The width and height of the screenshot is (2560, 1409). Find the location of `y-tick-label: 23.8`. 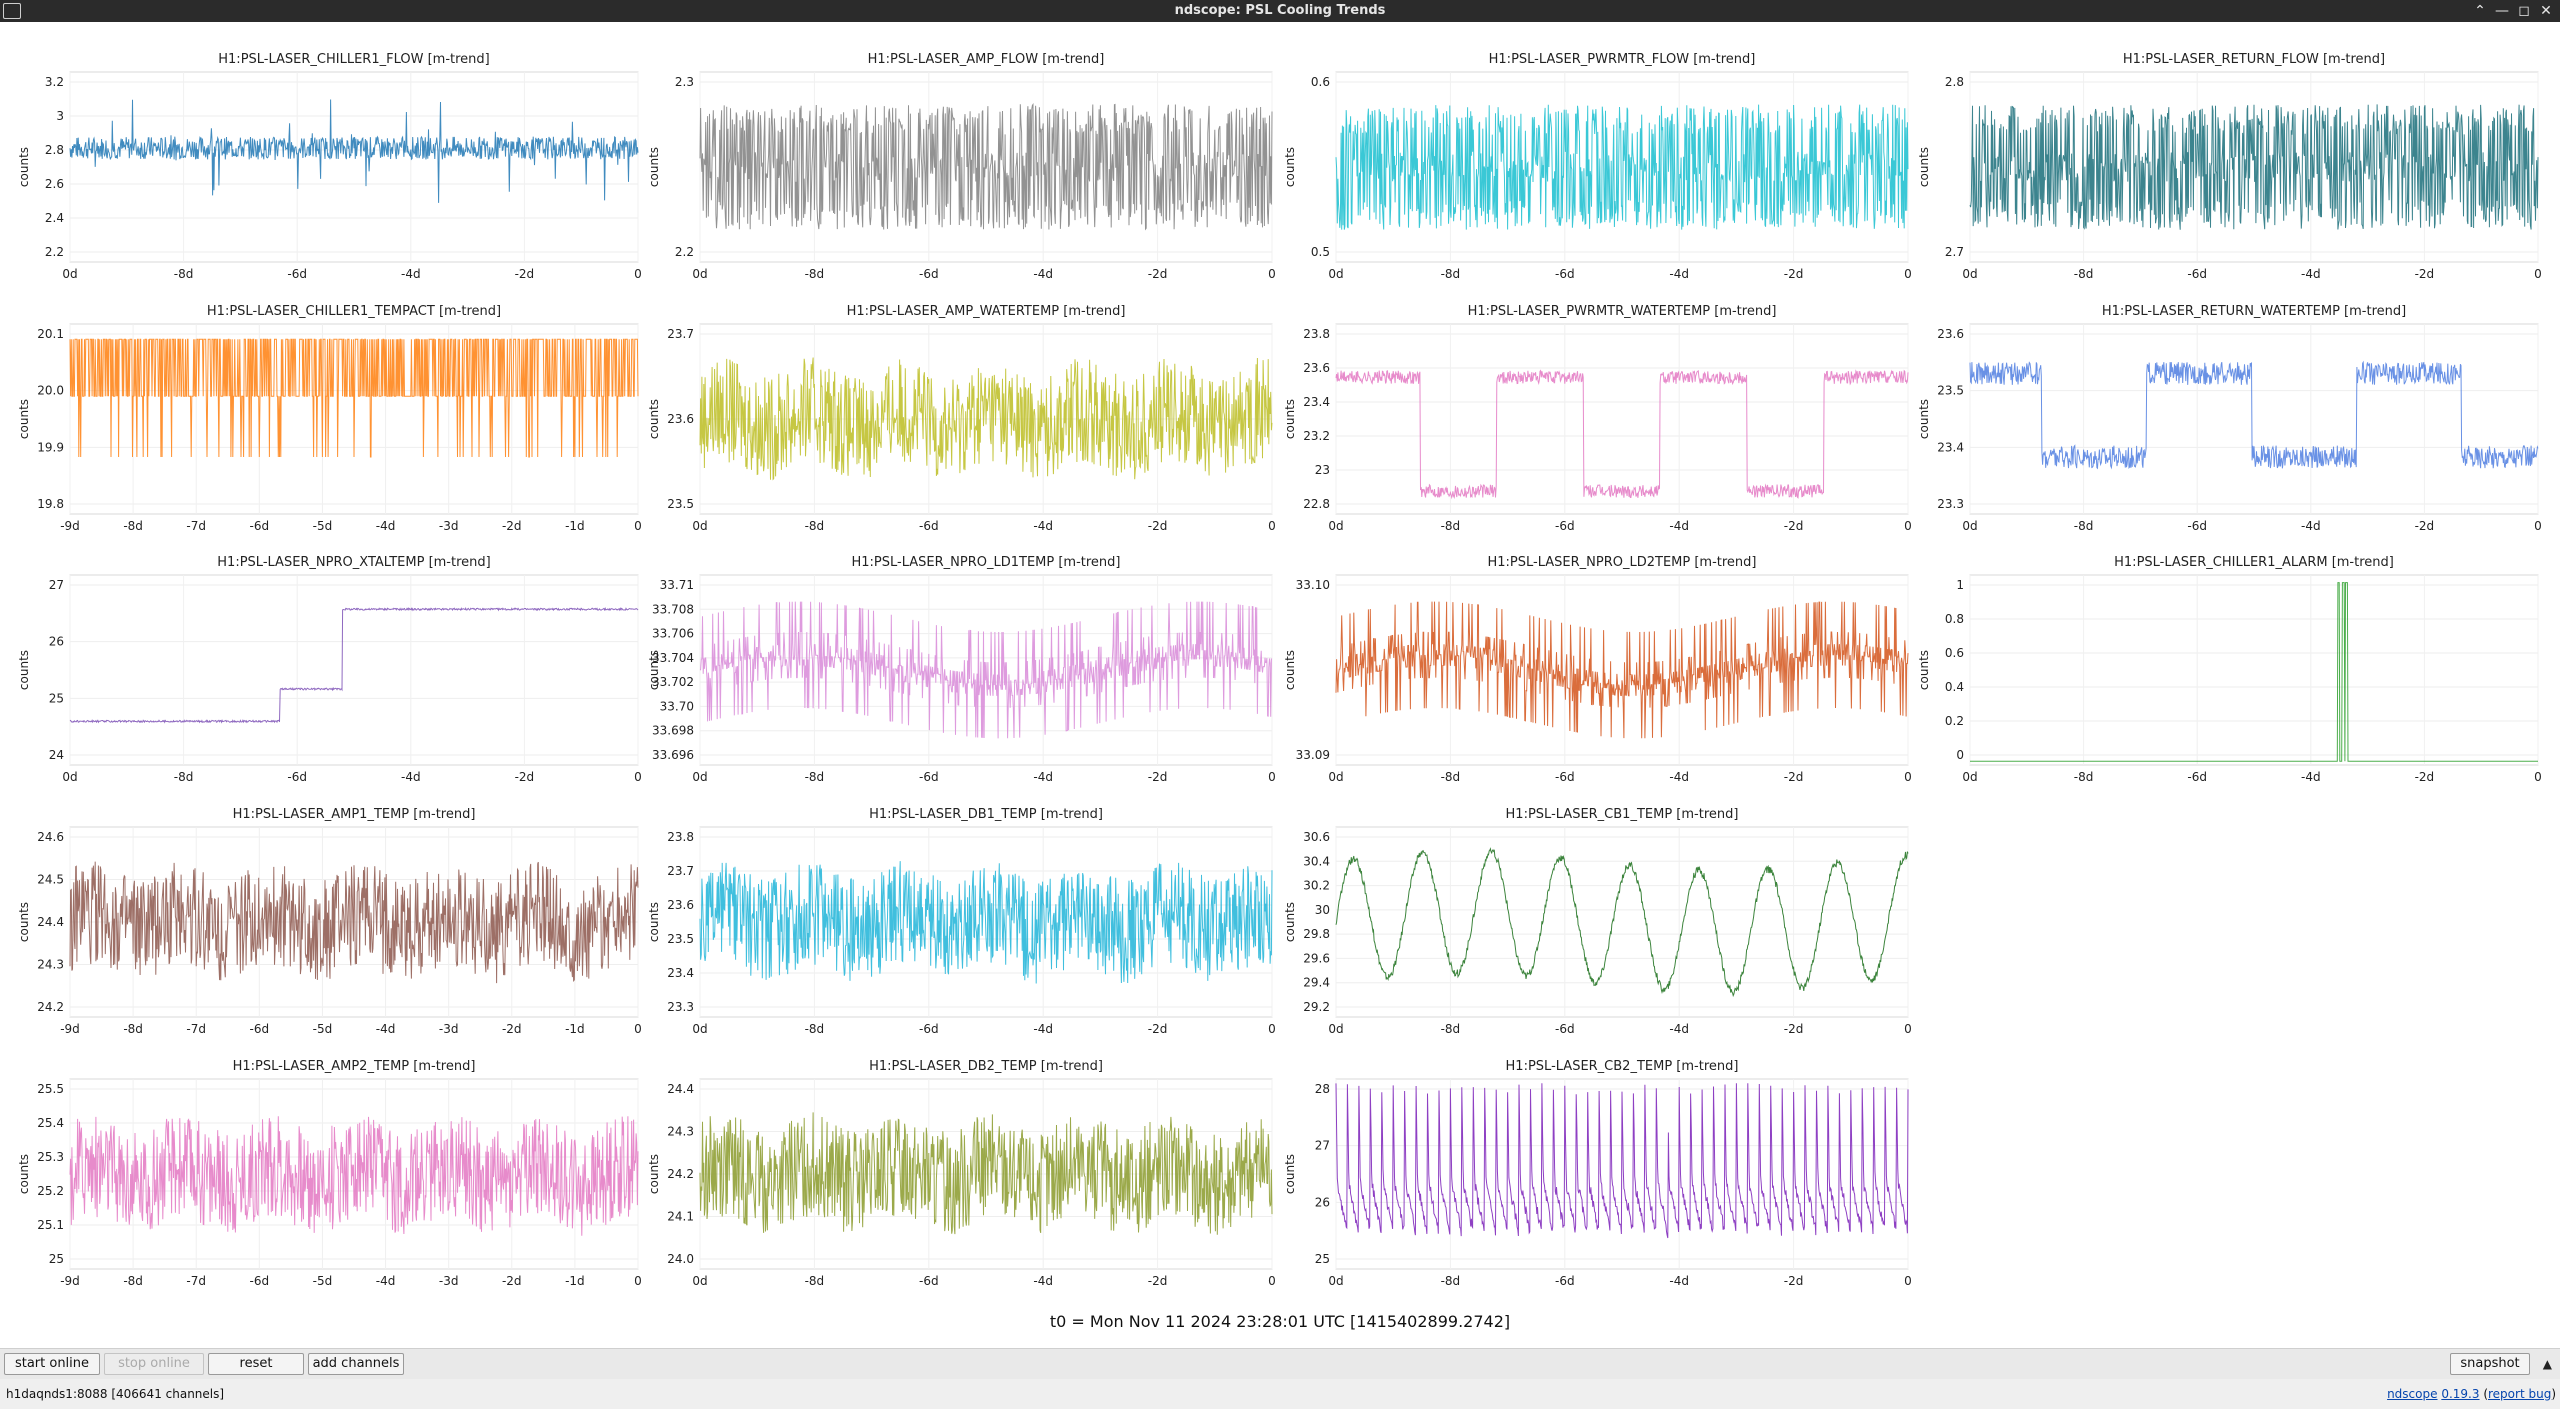

y-tick-label: 23.8 is located at coordinates (680, 837).